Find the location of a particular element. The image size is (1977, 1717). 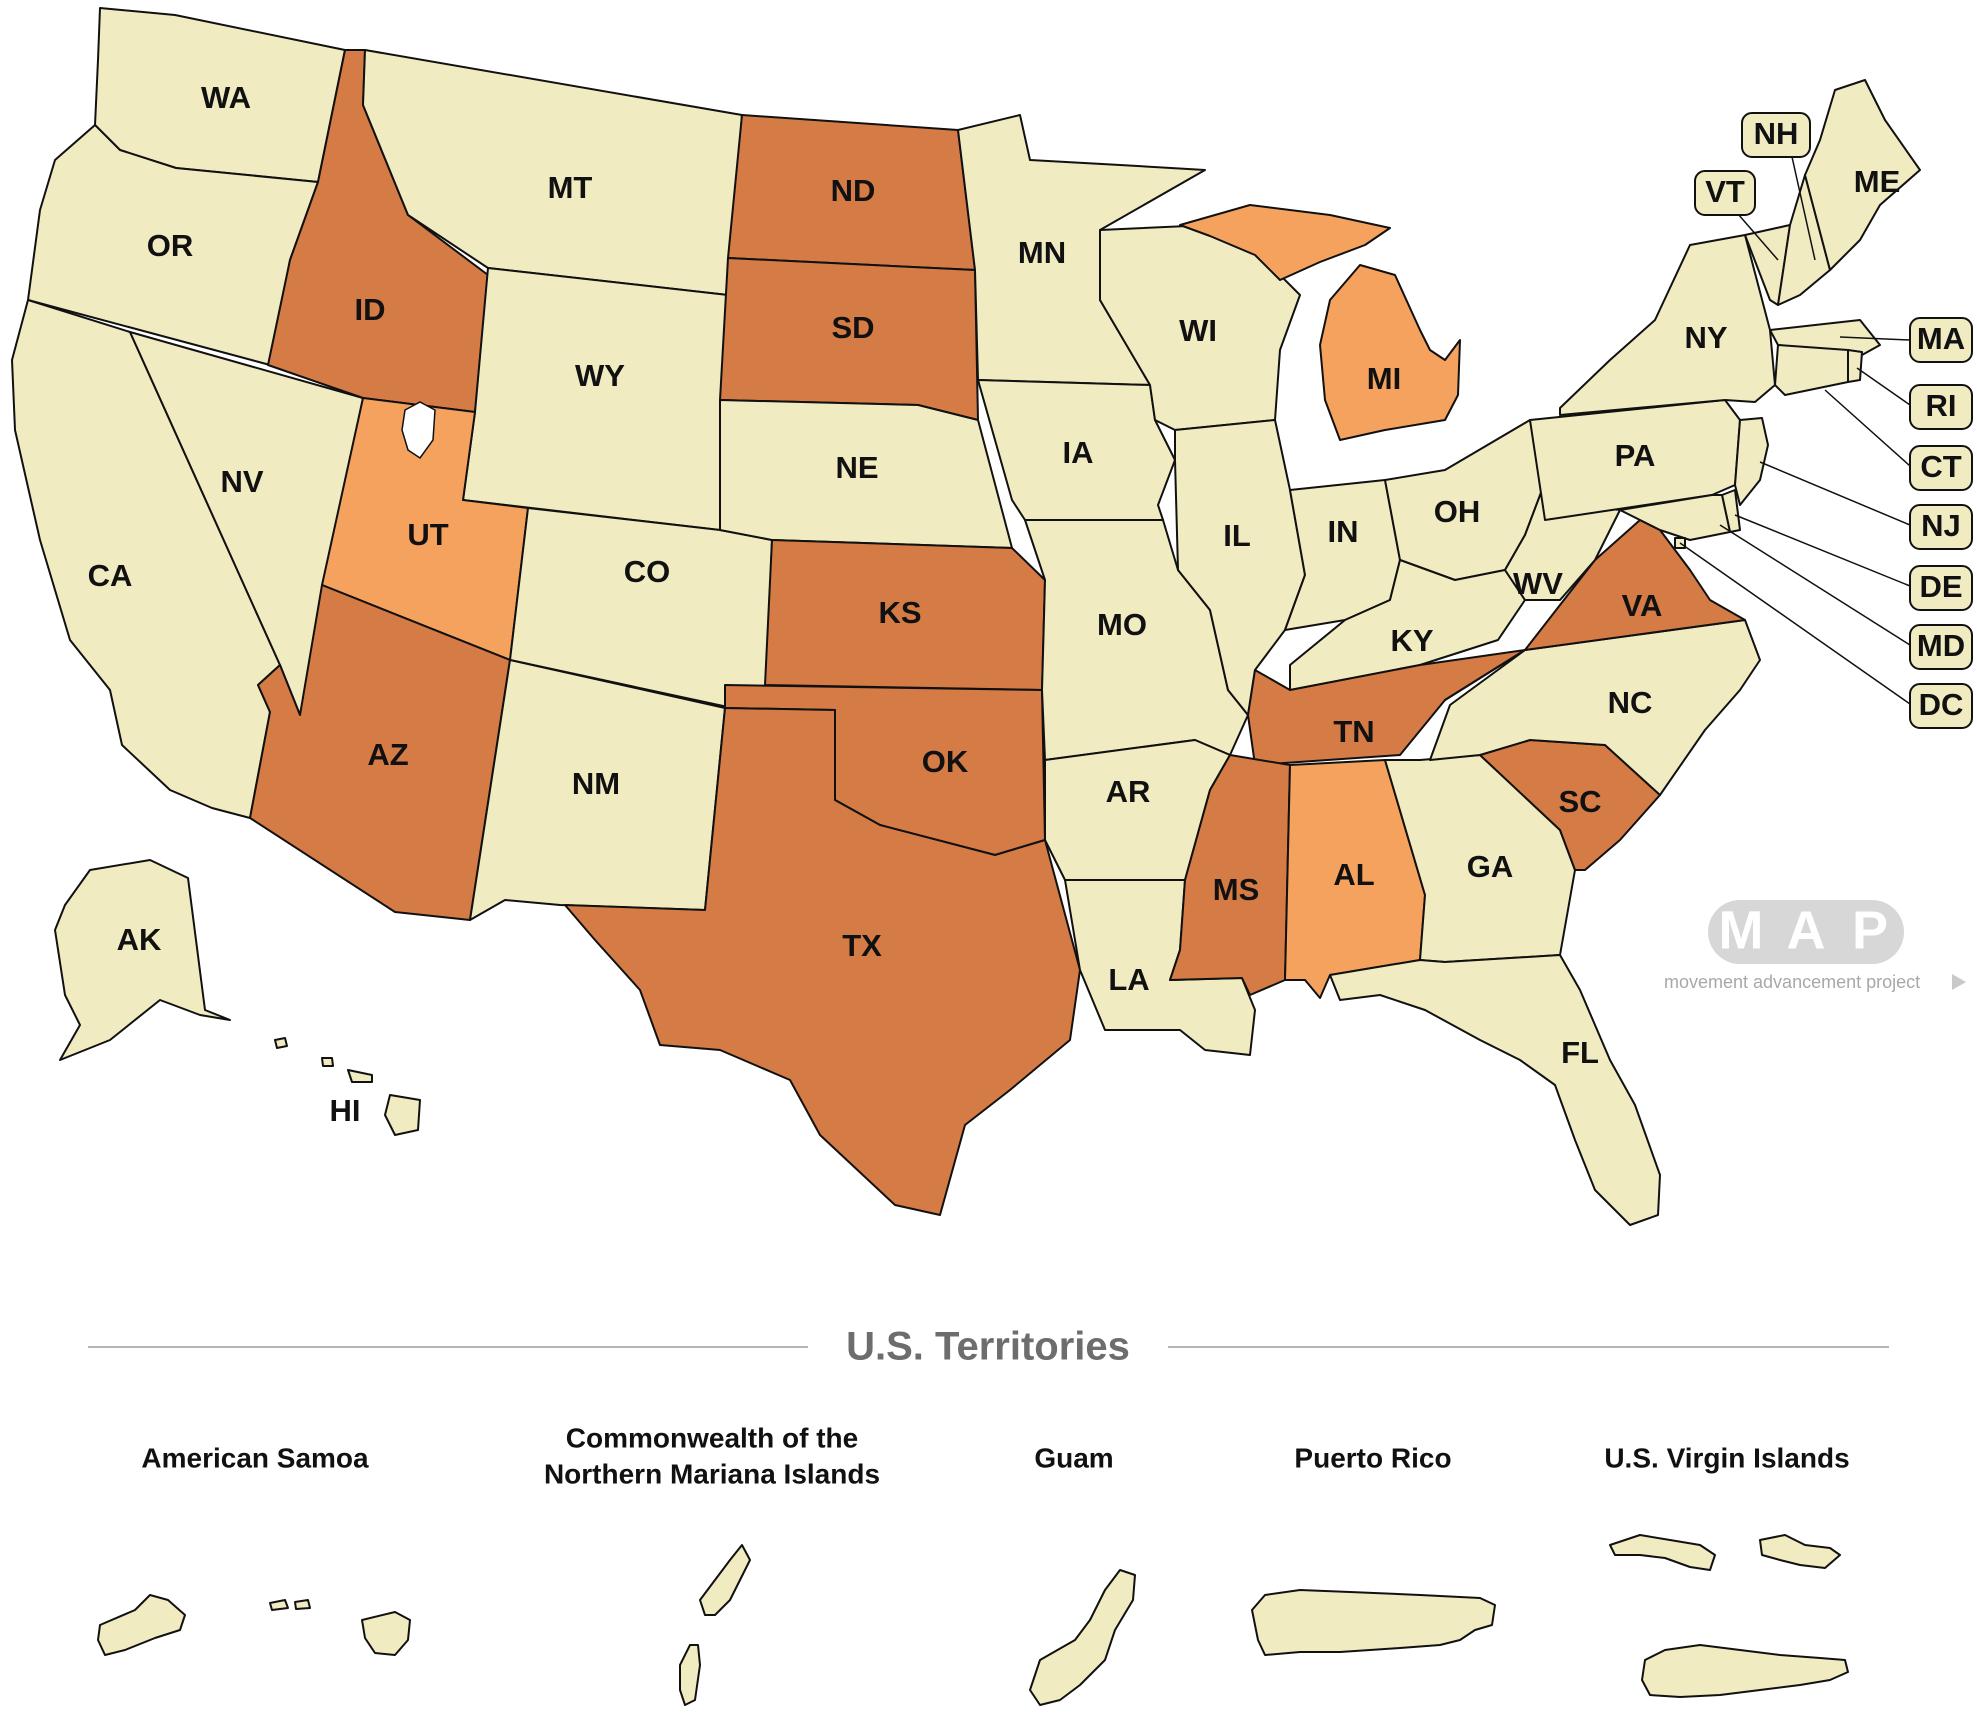

state-label-ks: KS is located at coordinates (899, 612).